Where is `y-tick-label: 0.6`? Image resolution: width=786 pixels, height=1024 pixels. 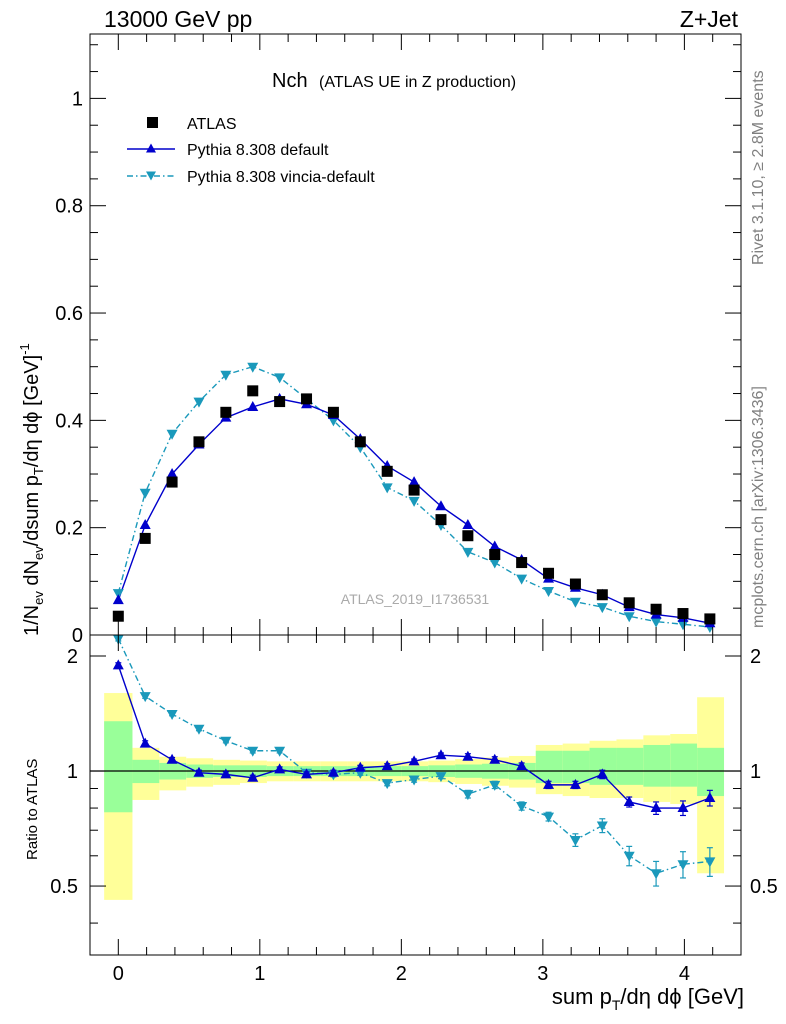
y-tick-label: 0.6 is located at coordinates (69, 314).